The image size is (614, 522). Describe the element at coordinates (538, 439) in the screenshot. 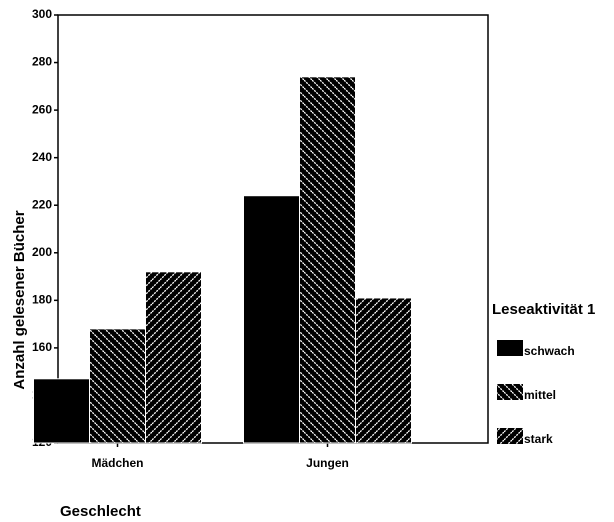

I see `legend-label: stark` at that location.